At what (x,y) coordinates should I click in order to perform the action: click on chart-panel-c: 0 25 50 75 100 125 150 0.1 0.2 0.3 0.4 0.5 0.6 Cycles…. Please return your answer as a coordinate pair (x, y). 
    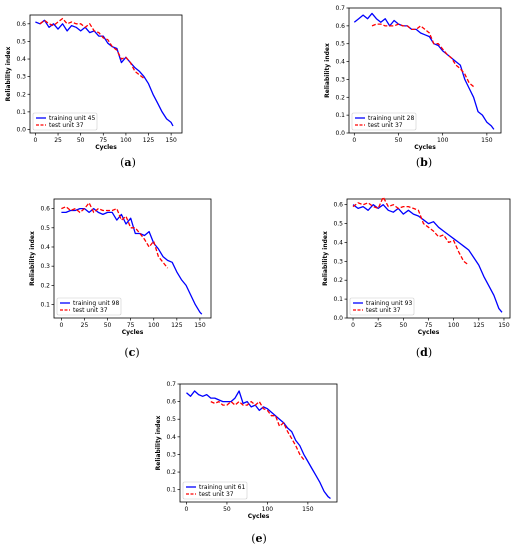
    Looking at the image, I should click on (120, 278).